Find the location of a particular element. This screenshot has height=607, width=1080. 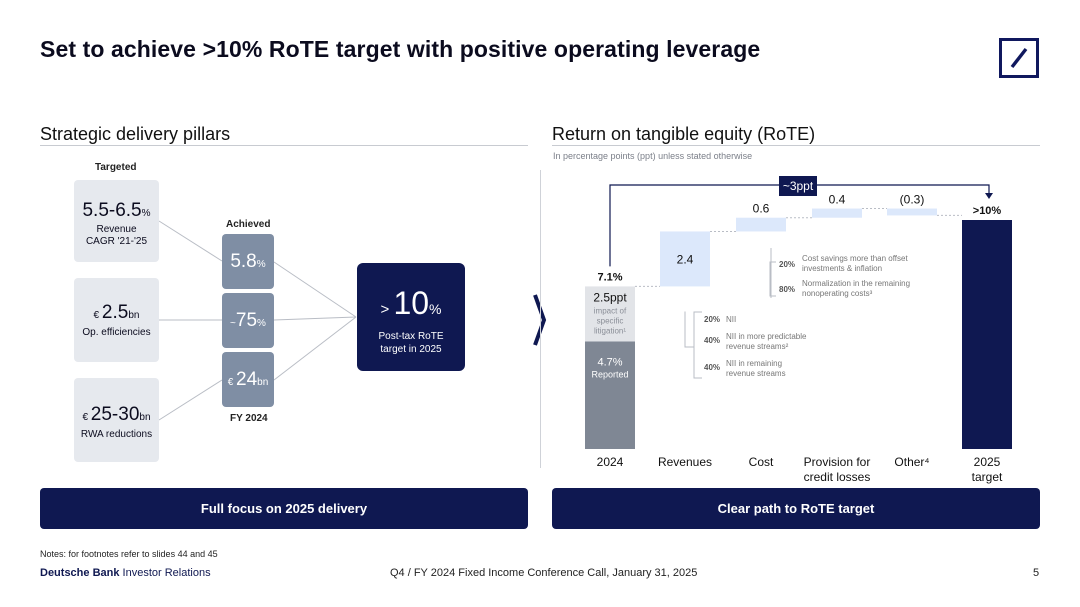

revenue-breakdown-text: NII in remaining is located at coordinates (754, 363).